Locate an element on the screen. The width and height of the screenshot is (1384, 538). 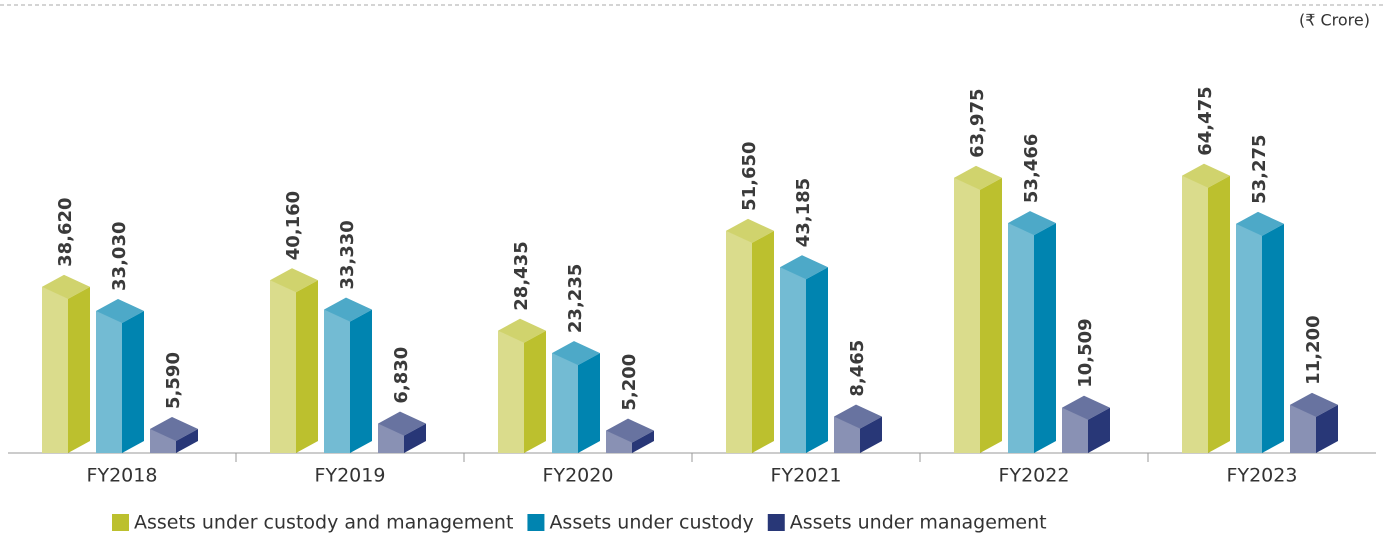
value-label: 51,650 is located at coordinates (749, 175).